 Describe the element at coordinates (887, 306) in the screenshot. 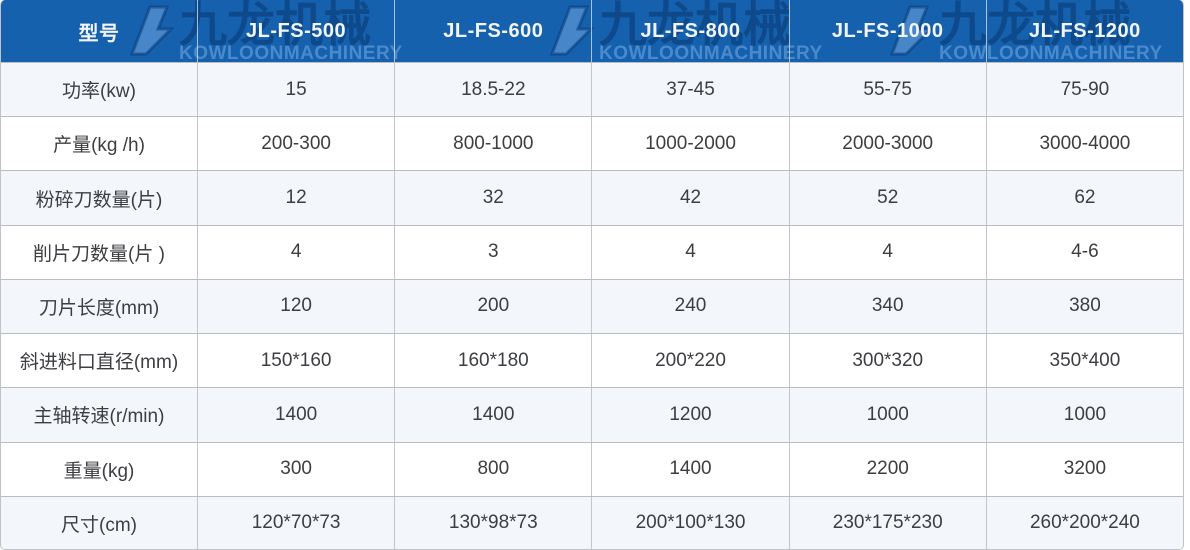

I see `value-cell: 340` at that location.